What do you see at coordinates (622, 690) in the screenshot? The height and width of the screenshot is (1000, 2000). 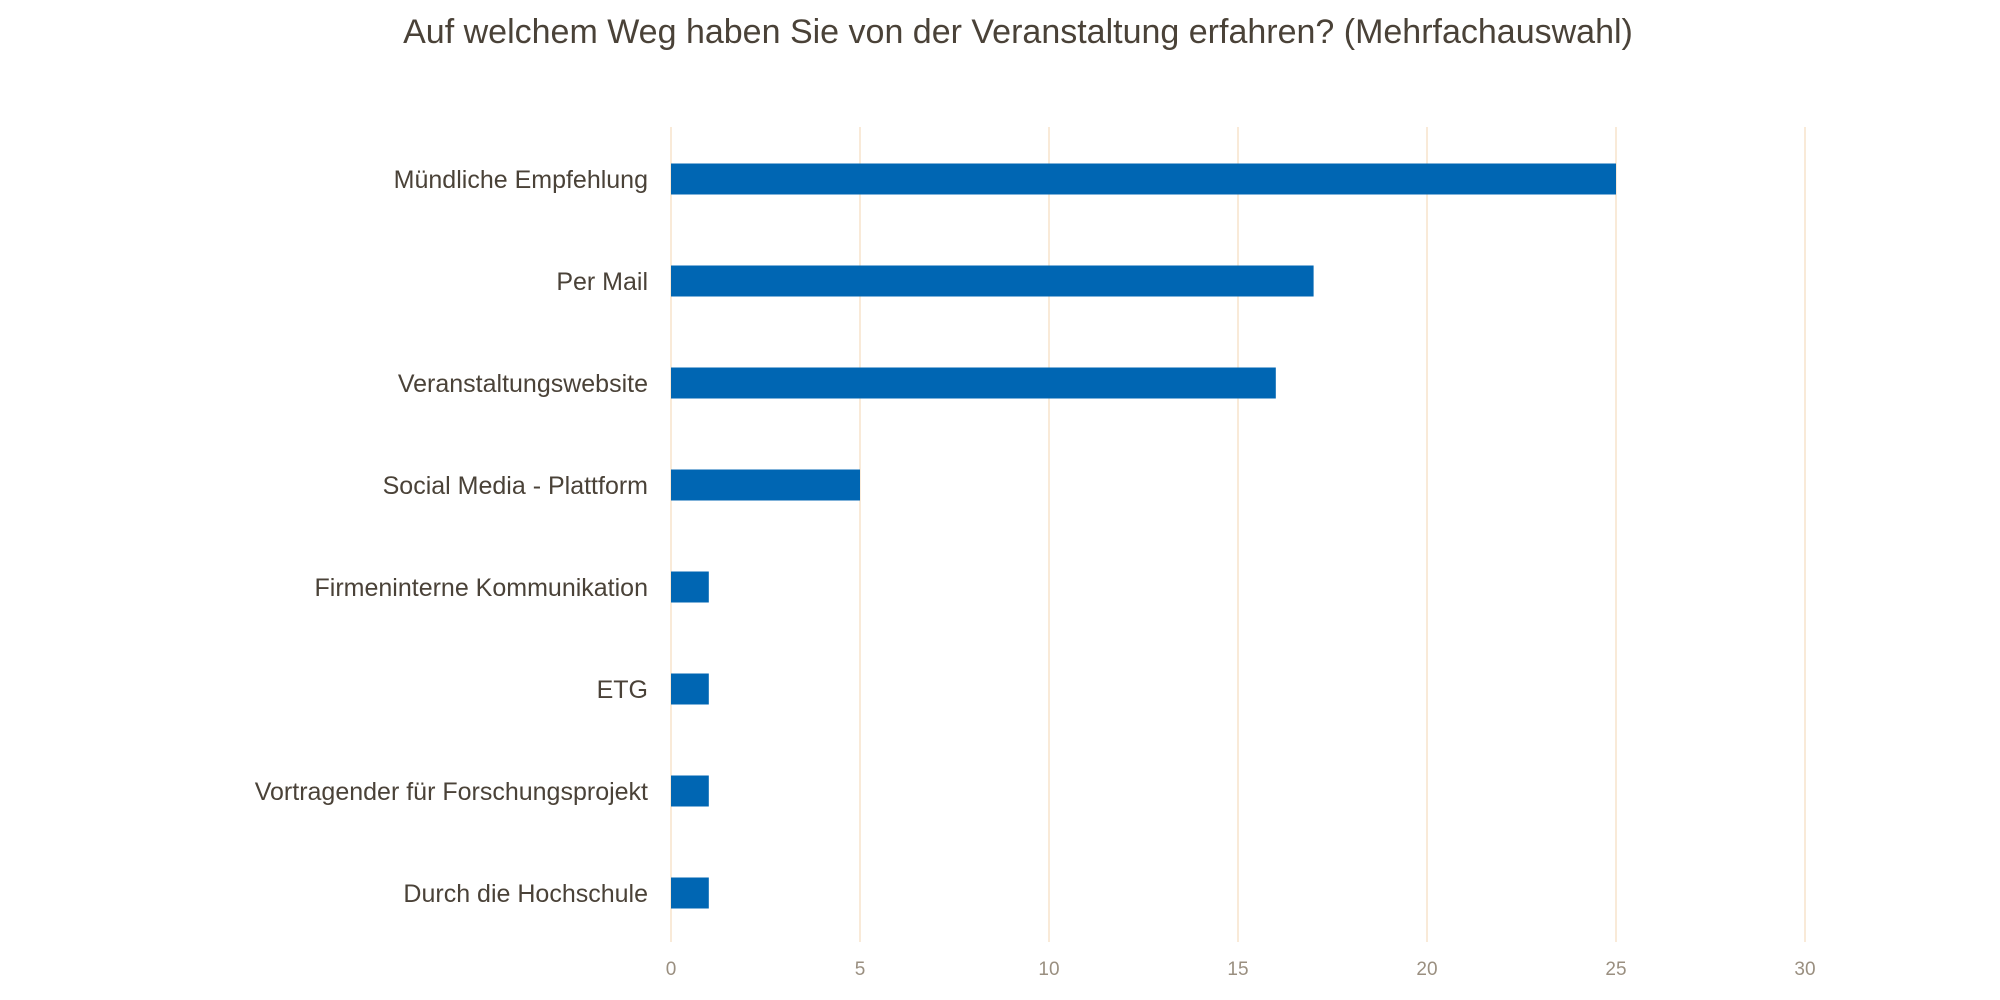 I see `category-label: ETG` at bounding box center [622, 690].